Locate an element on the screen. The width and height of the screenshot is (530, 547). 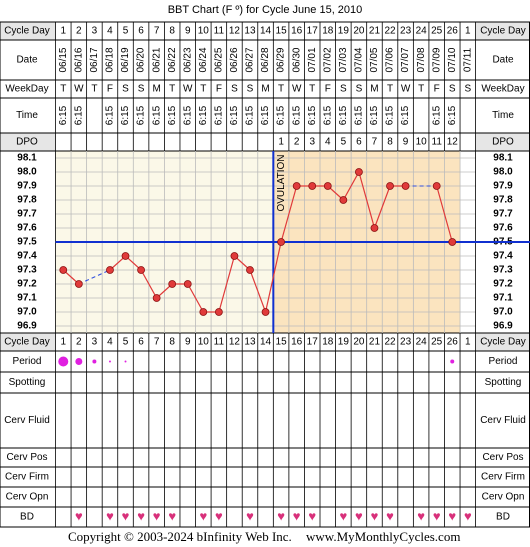
cycle-day: 12 is located at coordinates (235, 342).